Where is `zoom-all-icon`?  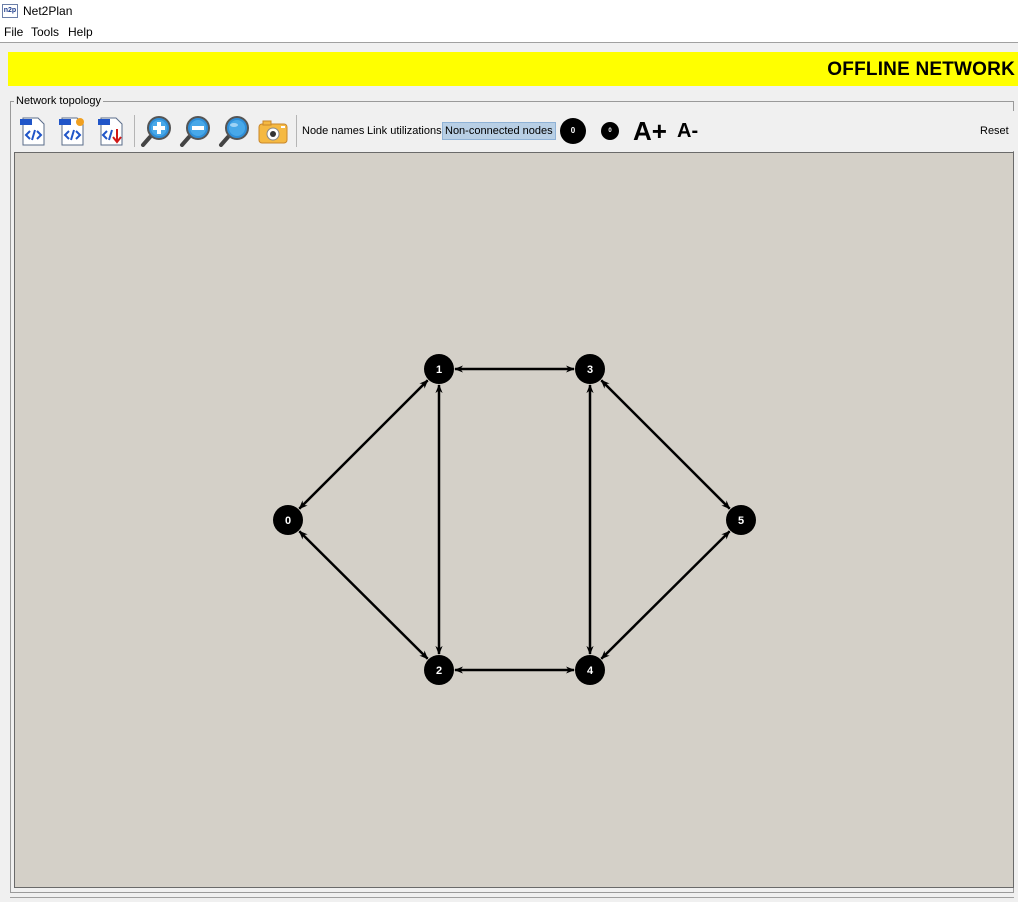
zoom-all-icon is located at coordinates (234, 131).